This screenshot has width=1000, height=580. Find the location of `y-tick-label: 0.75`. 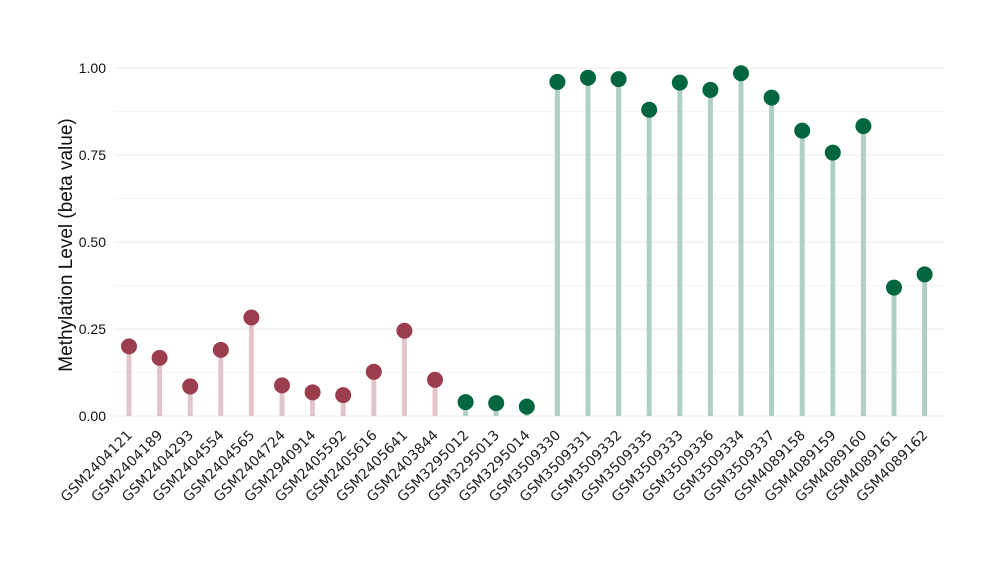

y-tick-label: 0.75 is located at coordinates (92, 155).